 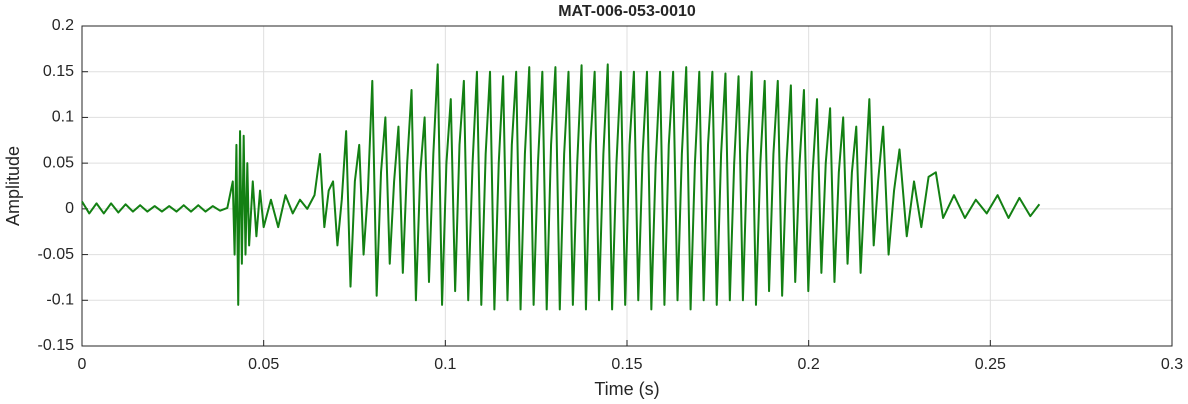 I want to click on x-axis-label: Time (s), so click(x=626, y=389).